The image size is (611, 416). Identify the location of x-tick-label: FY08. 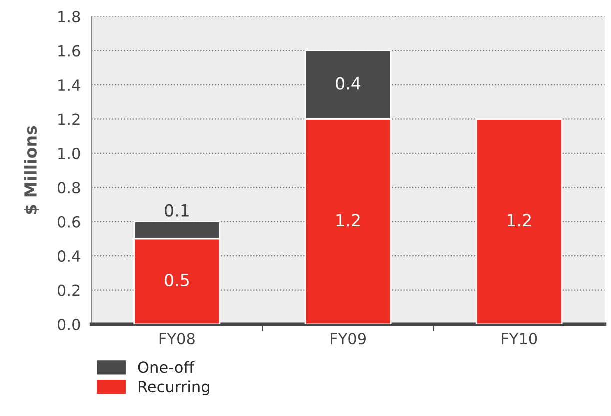
(177, 339).